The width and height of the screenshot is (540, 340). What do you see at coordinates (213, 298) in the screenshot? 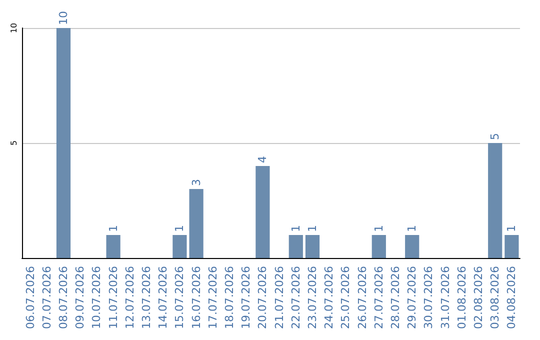
I see `x-tick-label: 17.07.2026` at bounding box center [213, 298].